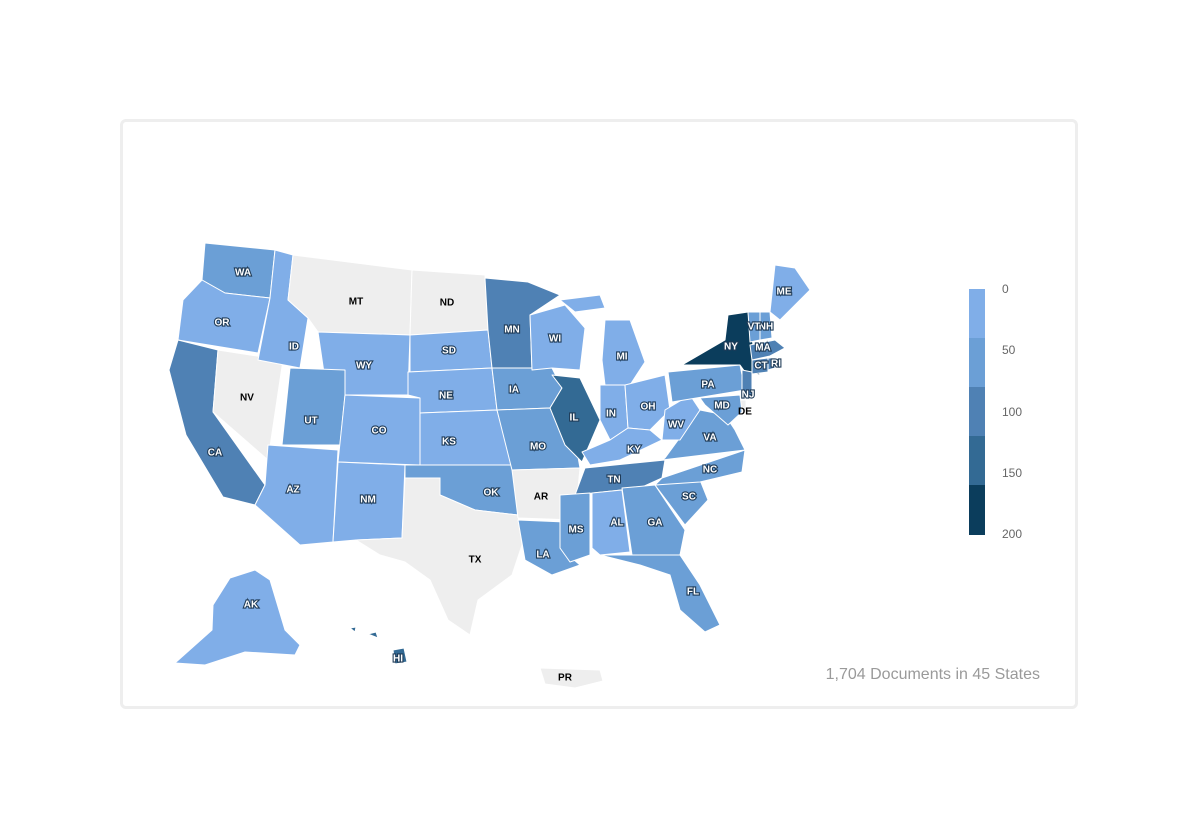 This screenshot has height=831, width=1200. I want to click on state-label-me: ME, so click(784, 292).